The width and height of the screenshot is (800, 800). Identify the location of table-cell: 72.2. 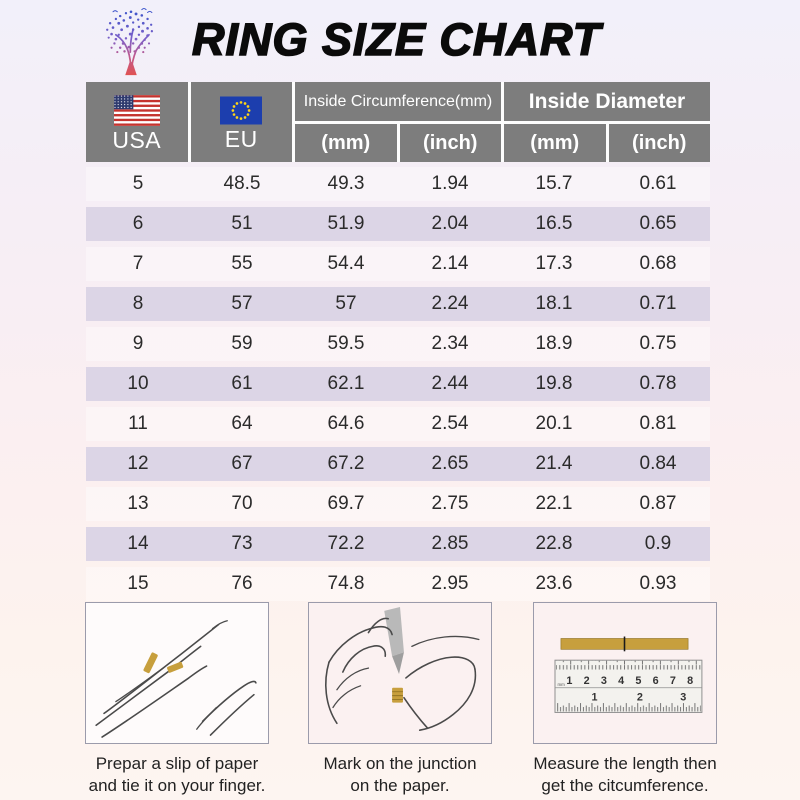
(346, 543).